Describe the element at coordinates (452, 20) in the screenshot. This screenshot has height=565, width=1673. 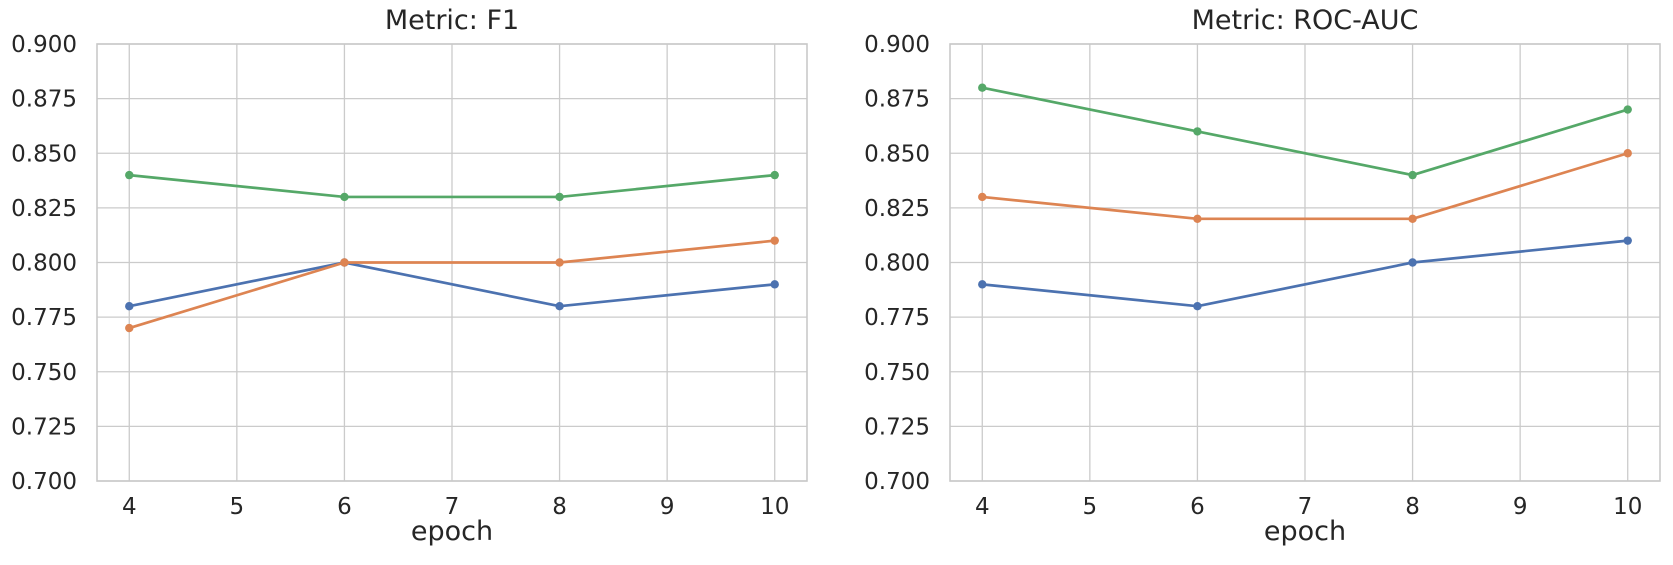
I see `chart-title-f1: Metric: F1` at that location.